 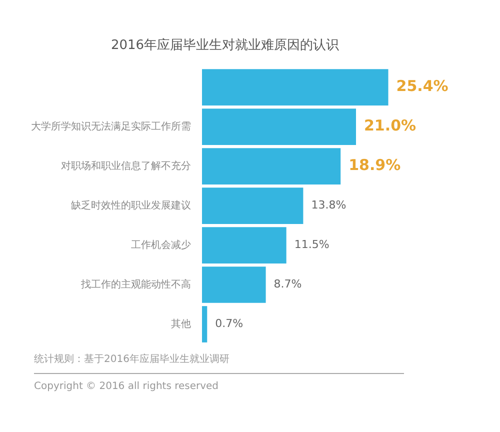 What do you see at coordinates (422, 86) in the screenshot?
I see `data-label: 25.4%` at bounding box center [422, 86].